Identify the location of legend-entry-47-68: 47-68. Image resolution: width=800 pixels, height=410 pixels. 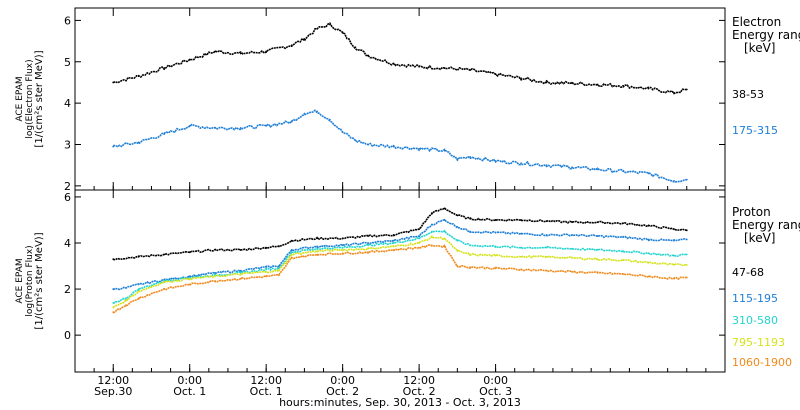
(748, 272).